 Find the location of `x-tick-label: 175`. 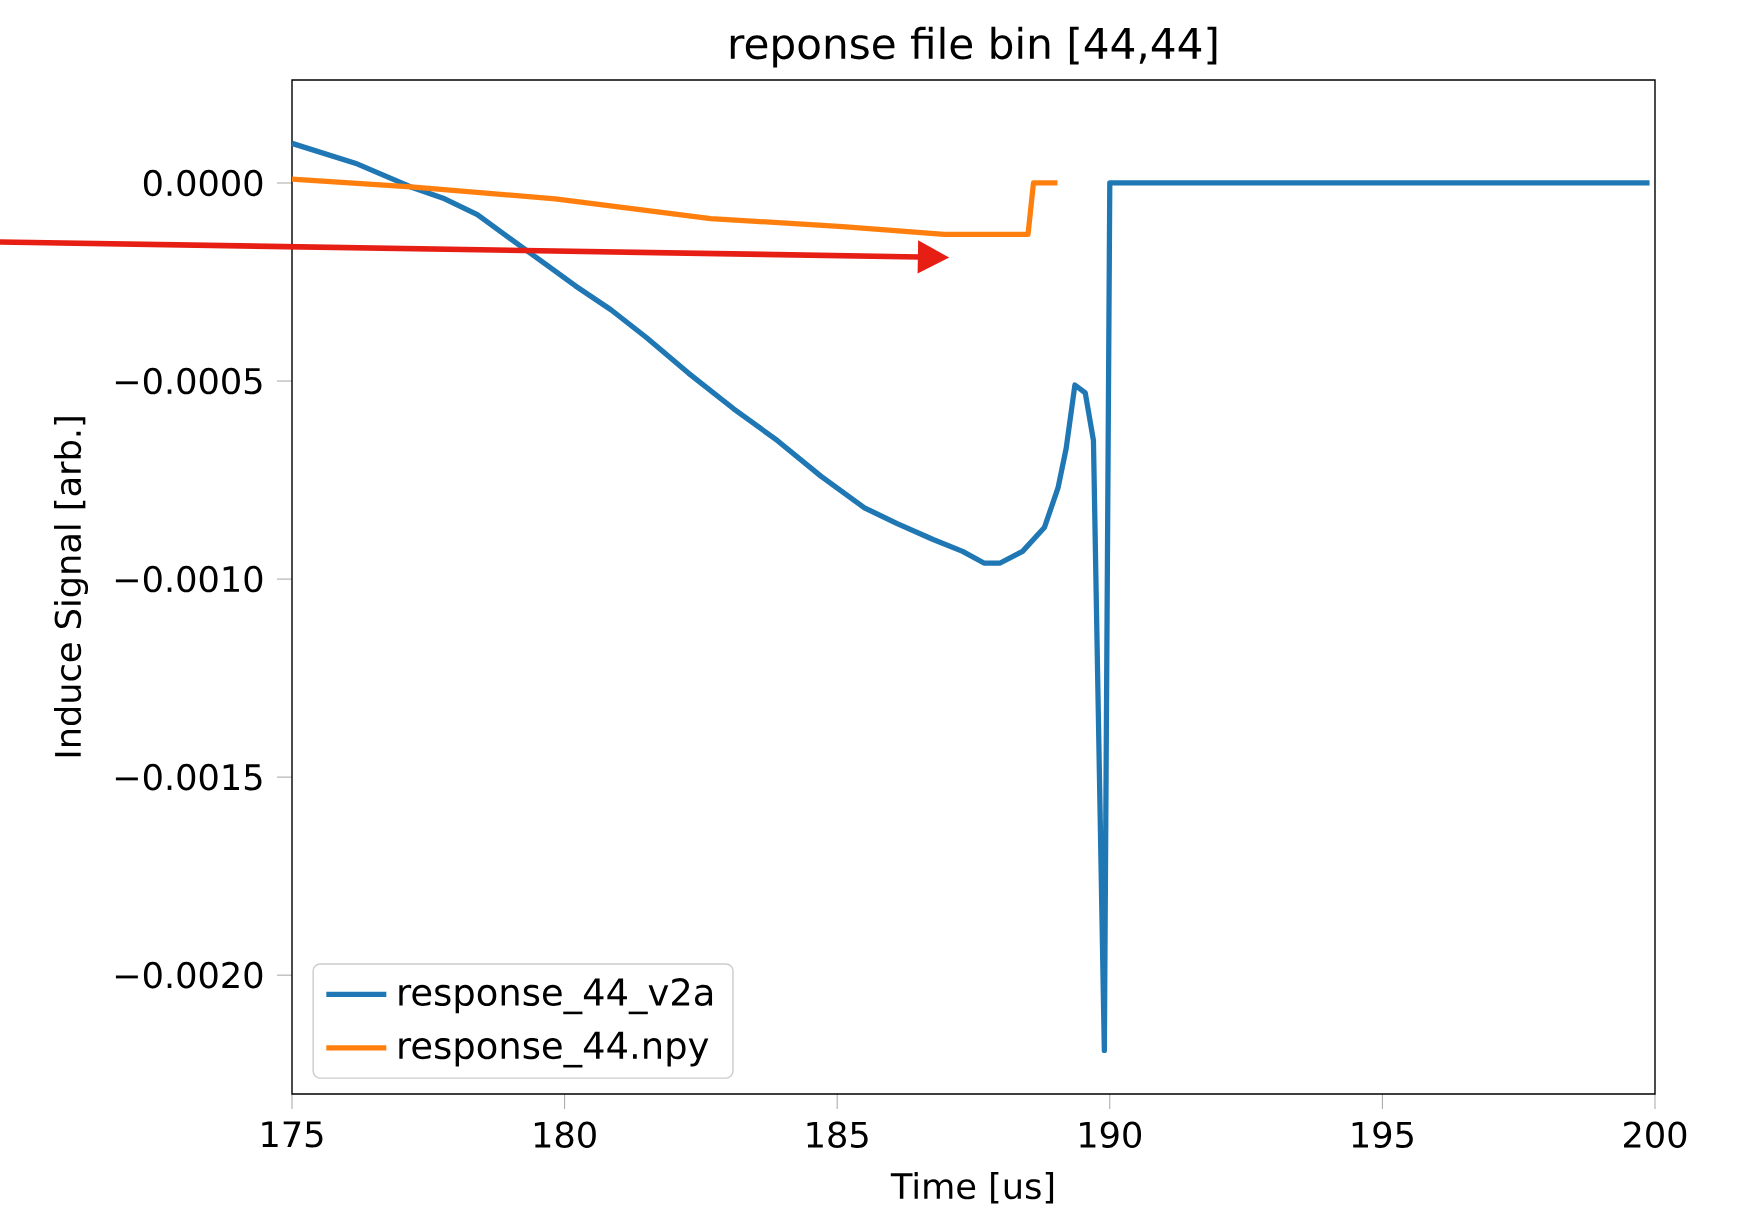

x-tick-label: 175 is located at coordinates (292, 1134).